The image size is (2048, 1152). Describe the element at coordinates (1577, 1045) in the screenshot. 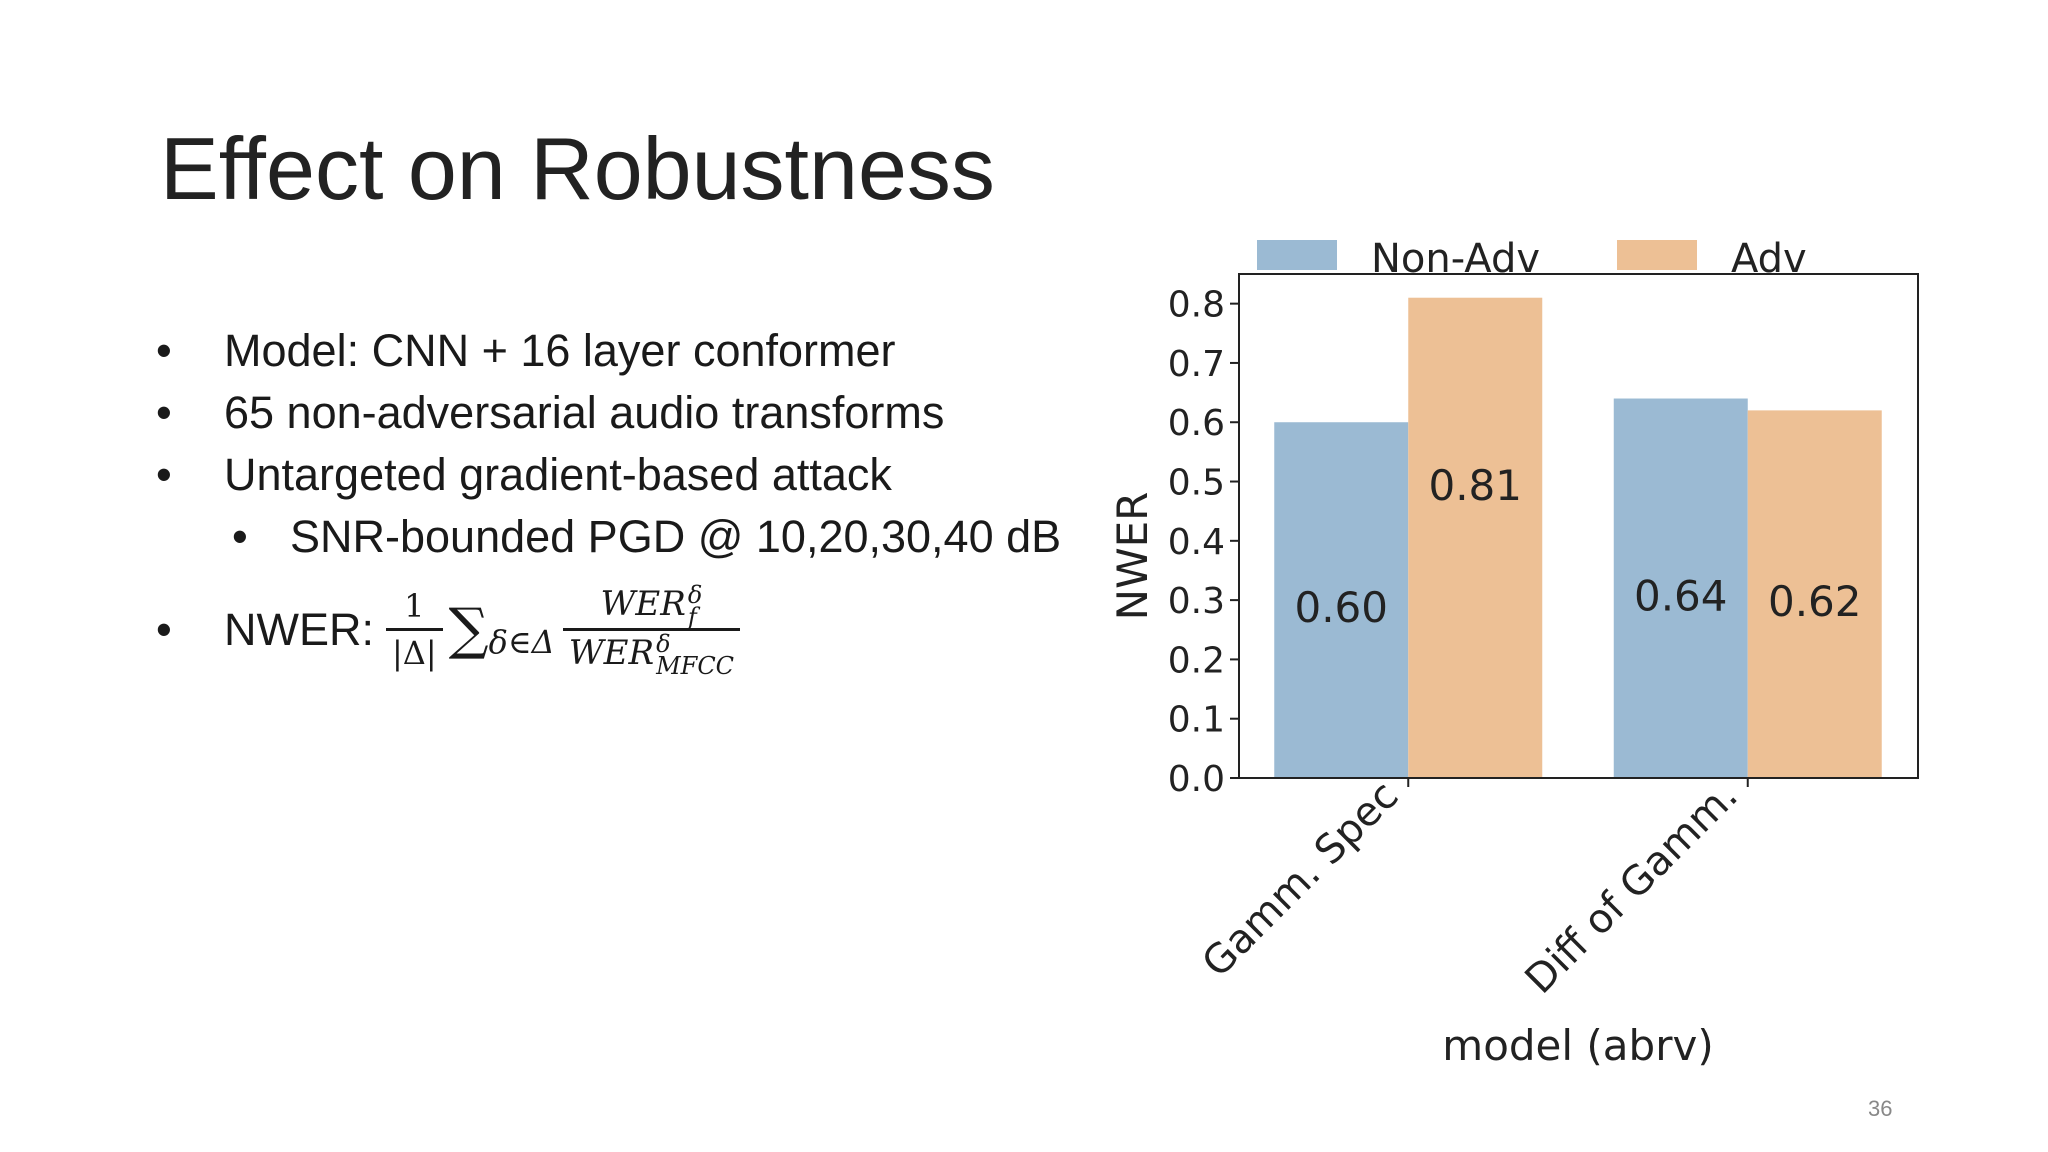

I see `x-axis-label: model (abrv)` at that location.